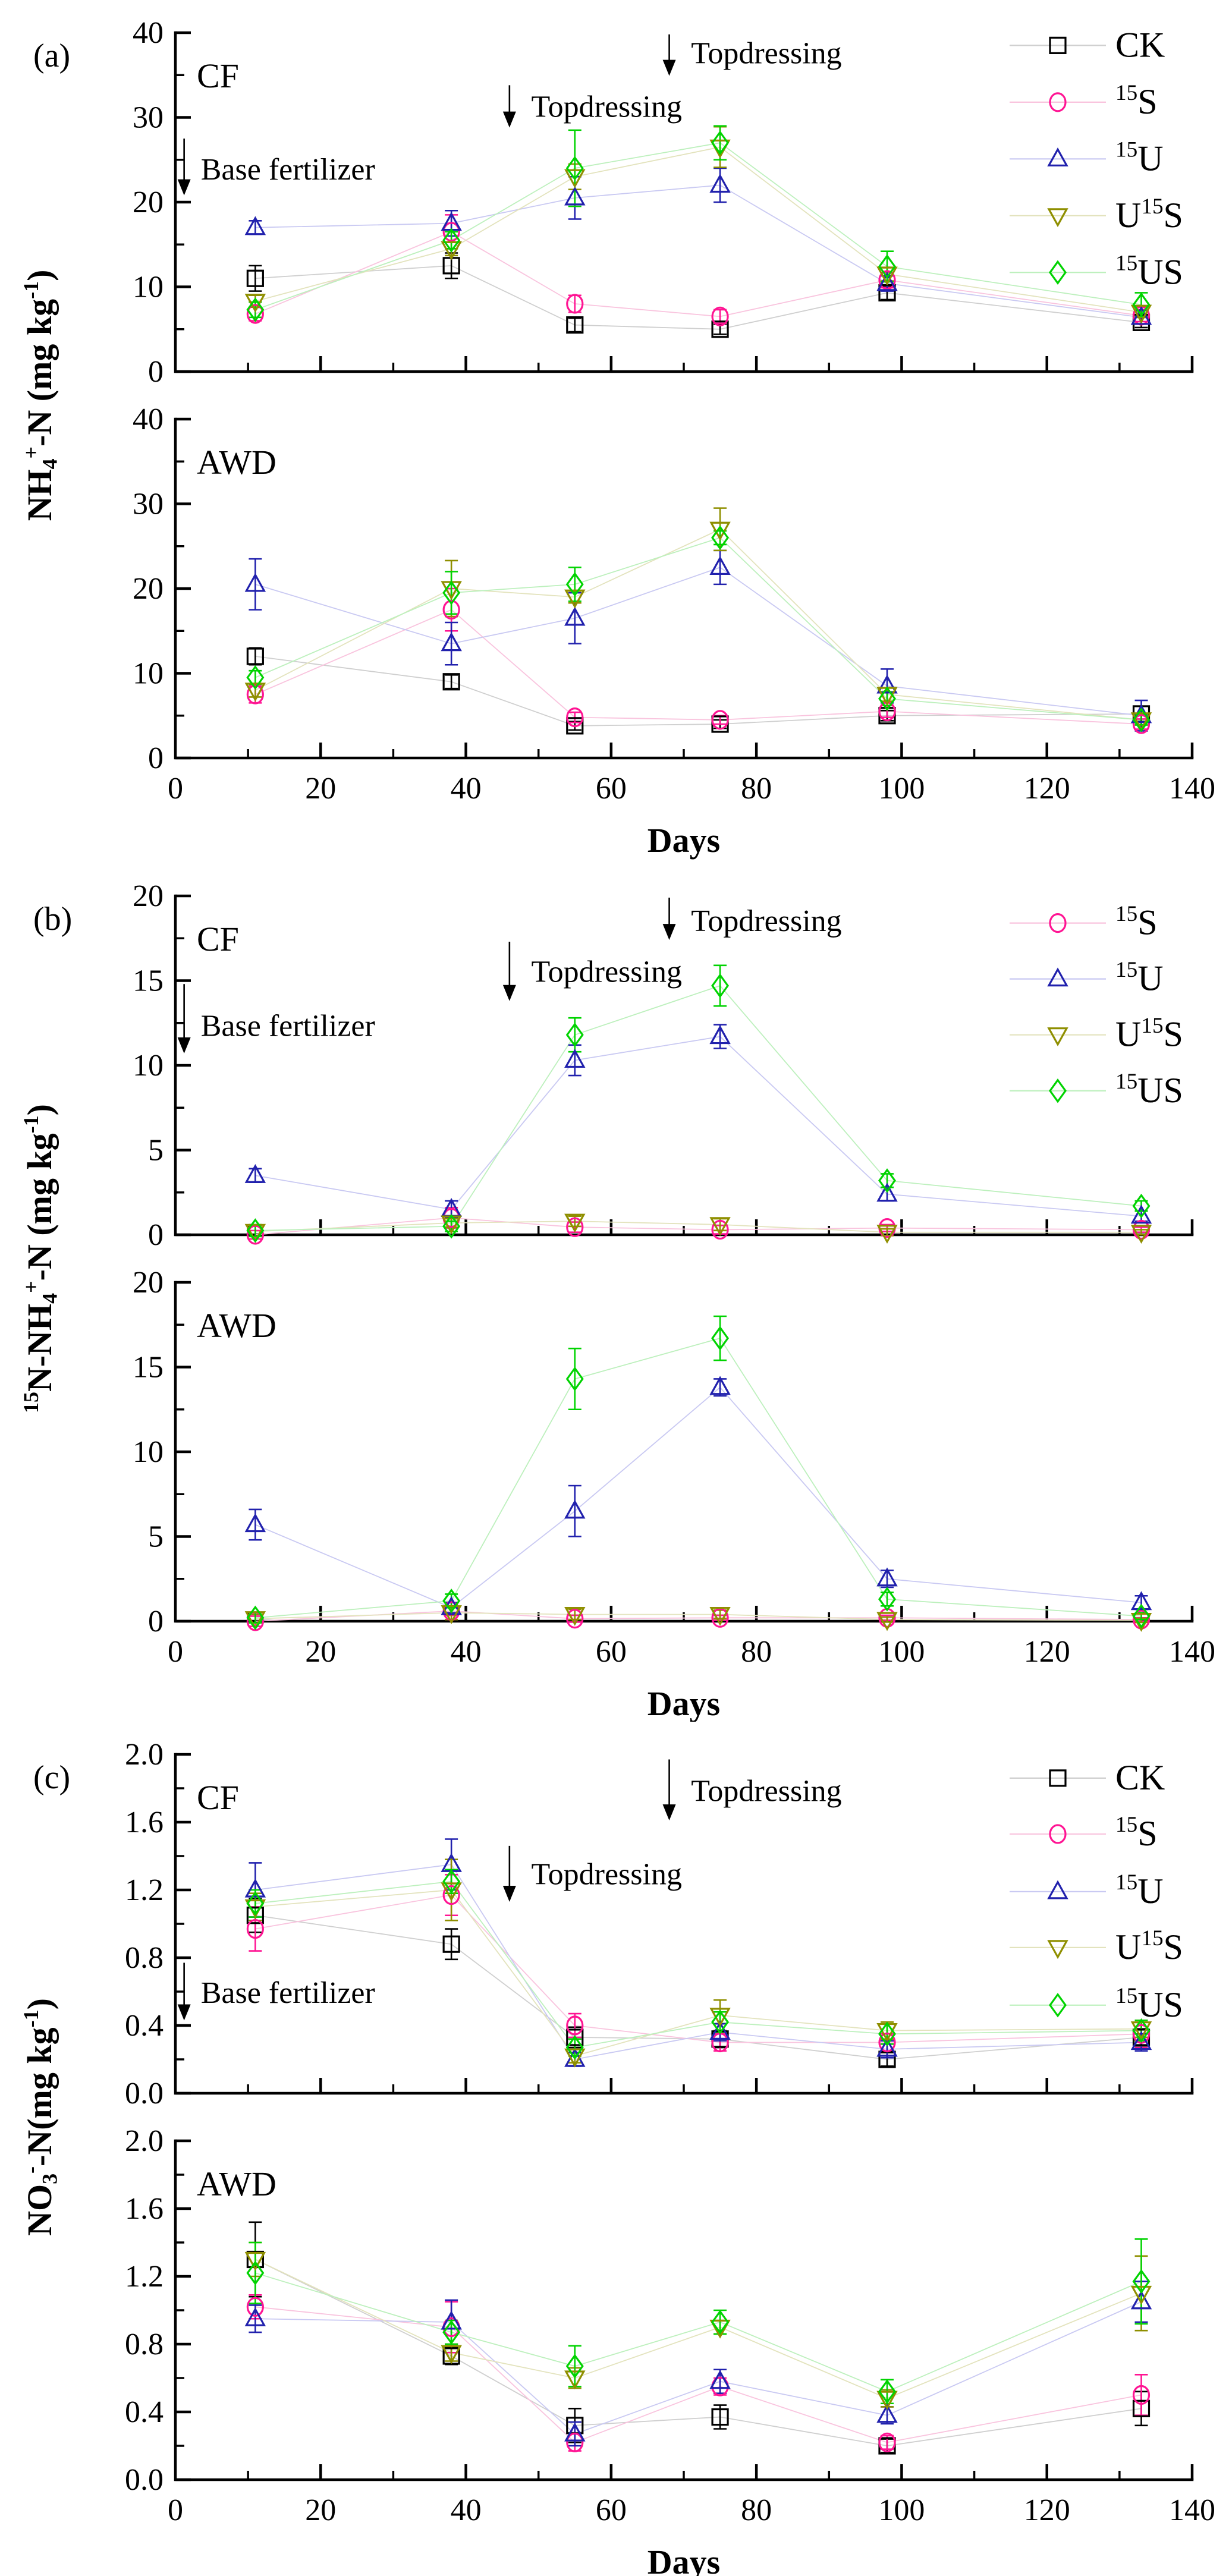 The width and height of the screenshot is (1229, 2576). I want to click on x-tick-label: 140, so click(1192, 789).